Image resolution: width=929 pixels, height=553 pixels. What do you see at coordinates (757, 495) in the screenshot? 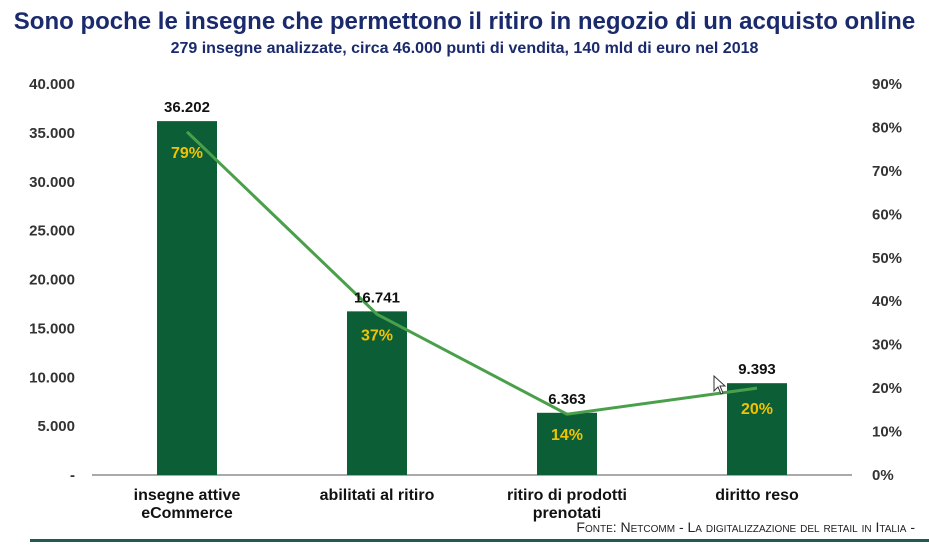
I see `category-label: diritto reso` at bounding box center [757, 495].